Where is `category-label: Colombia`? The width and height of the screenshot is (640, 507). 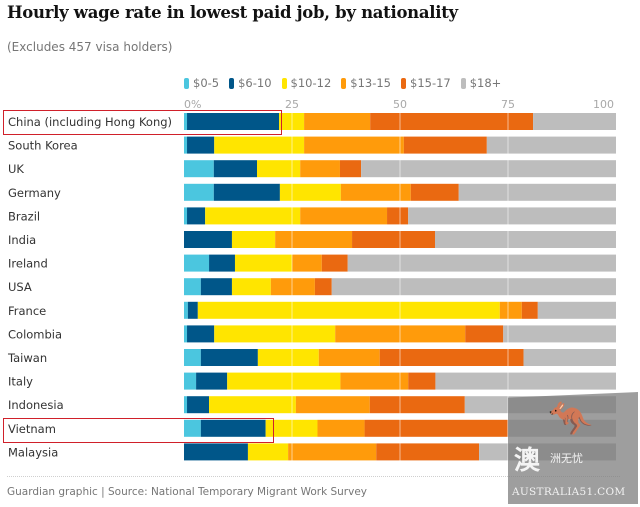
category-label: Colombia is located at coordinates (35, 334).